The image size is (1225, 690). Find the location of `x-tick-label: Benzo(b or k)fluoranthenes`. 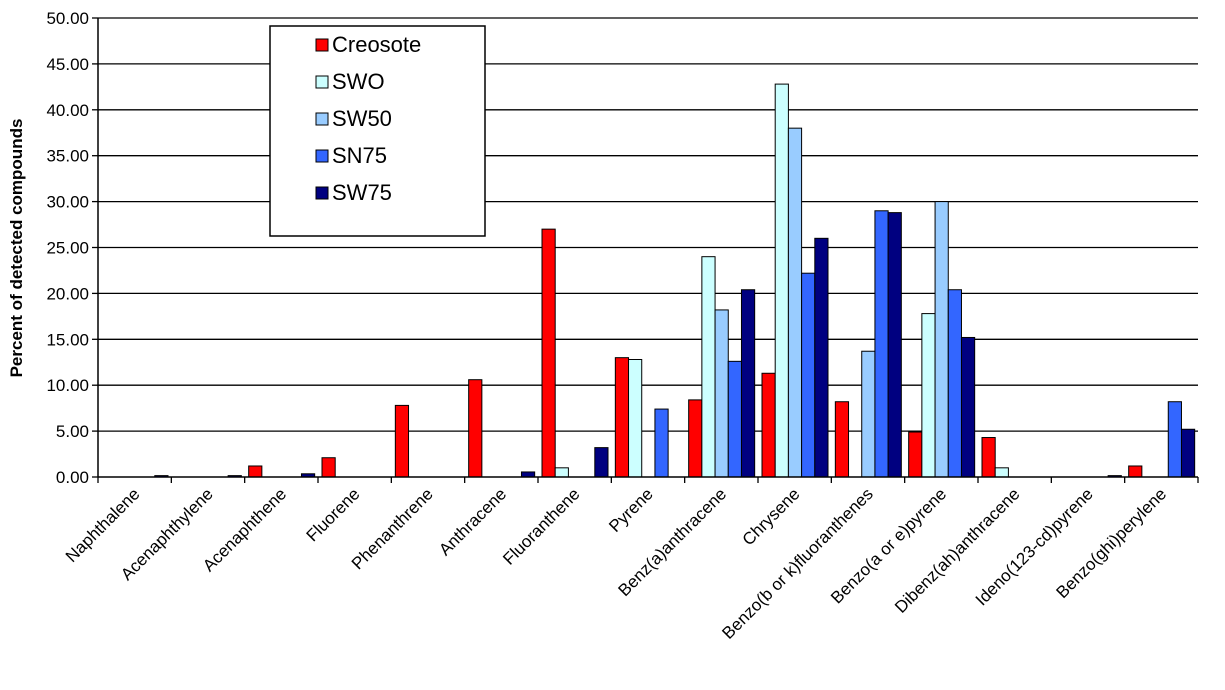

x-tick-label: Benzo(b or k)fluoranthenes is located at coordinates (797, 563).